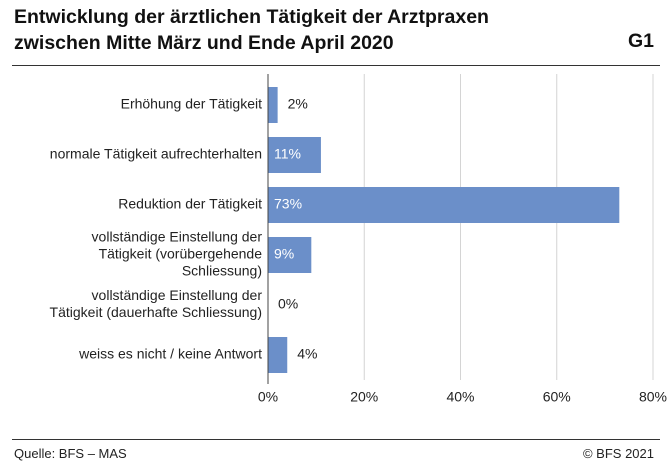 Image resolution: width=672 pixels, height=473 pixels. I want to click on category-label-2: Reduktion der Tätigkeit, so click(190, 204).